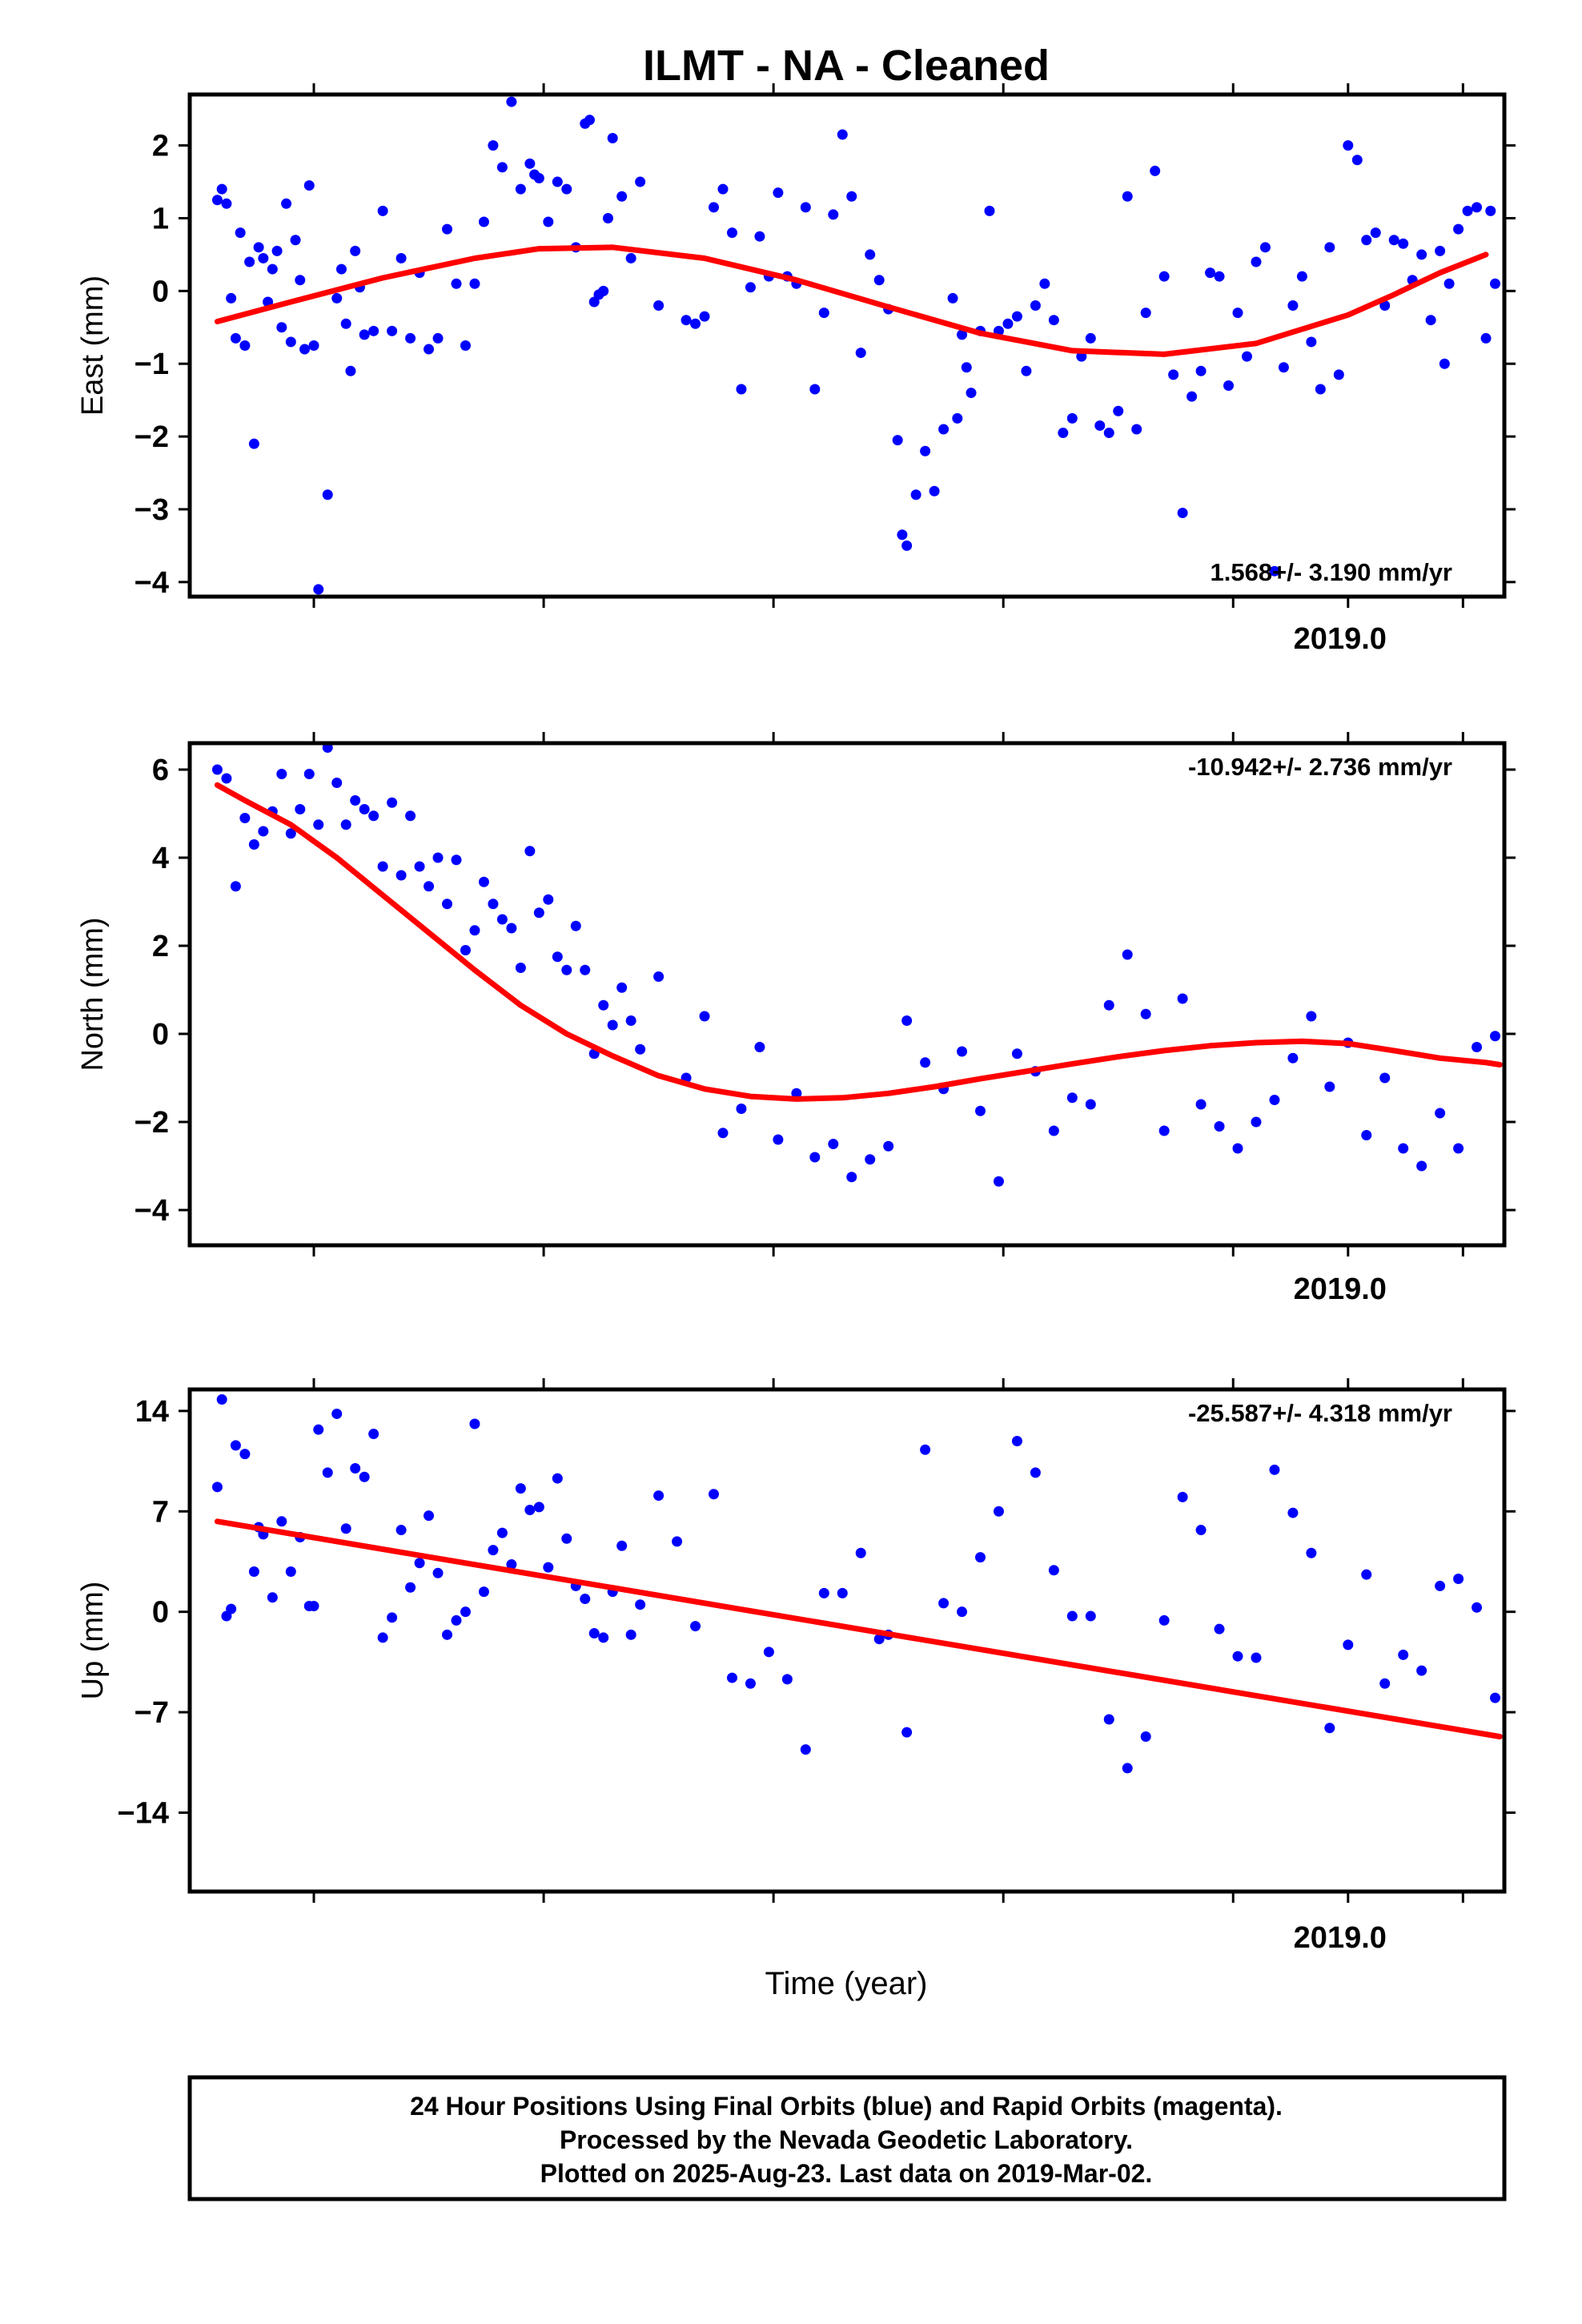  I want to click on chart-title: ILMT - NA - Cleaned, so click(847, 66).